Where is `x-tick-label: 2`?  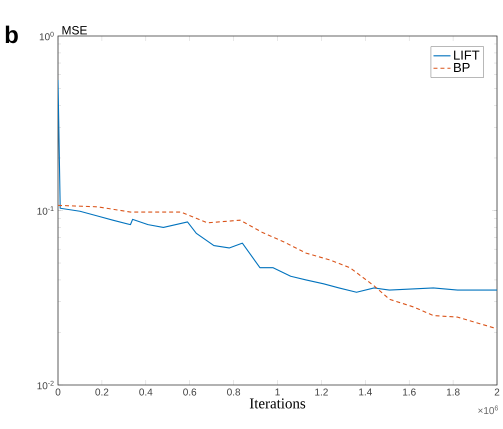
x-tick-label: 2 is located at coordinates (497, 392).